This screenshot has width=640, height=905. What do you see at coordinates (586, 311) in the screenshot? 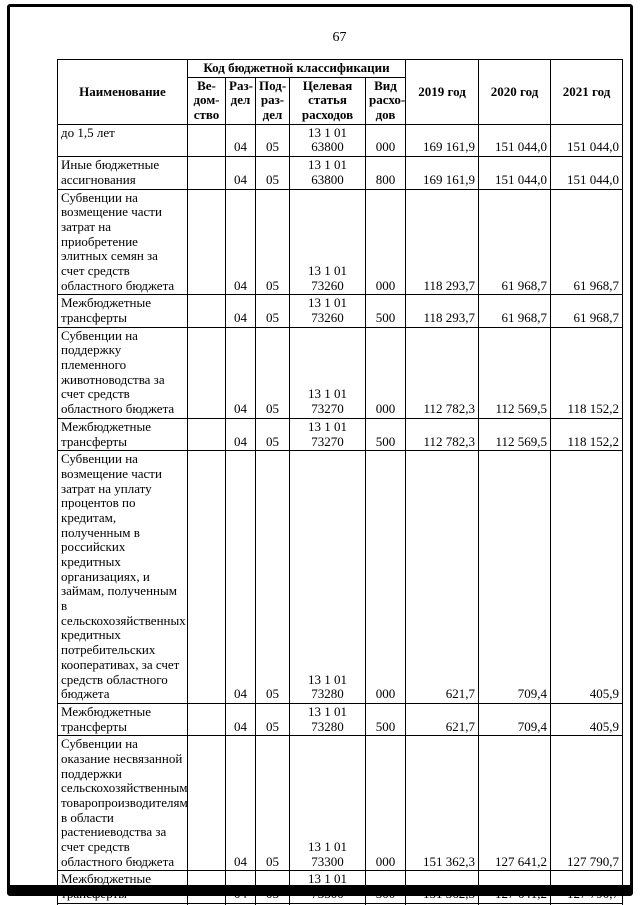
I see `cell-amount-2021: 61 968,7` at bounding box center [586, 311].